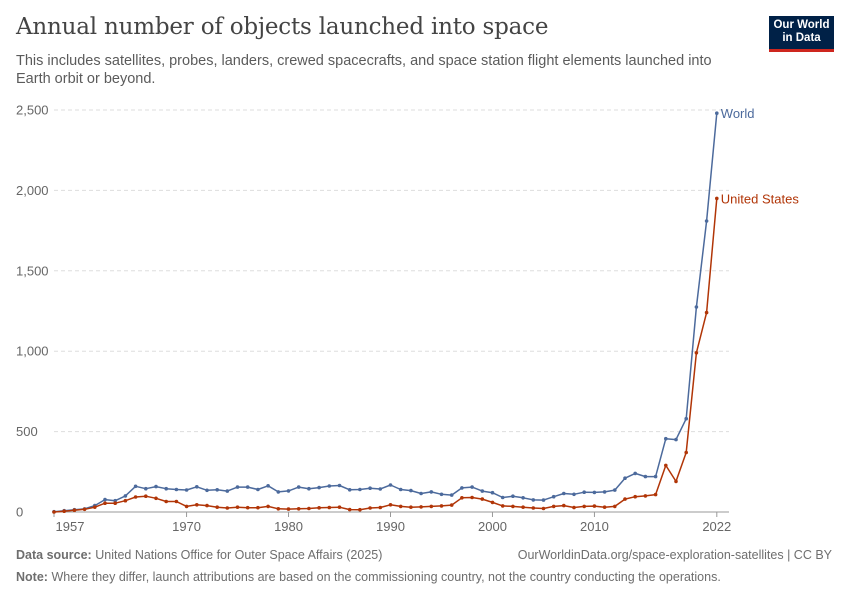 This screenshot has width=850, height=600. What do you see at coordinates (32, 270) in the screenshot?
I see `y-tick-label: 1,500` at bounding box center [32, 270].